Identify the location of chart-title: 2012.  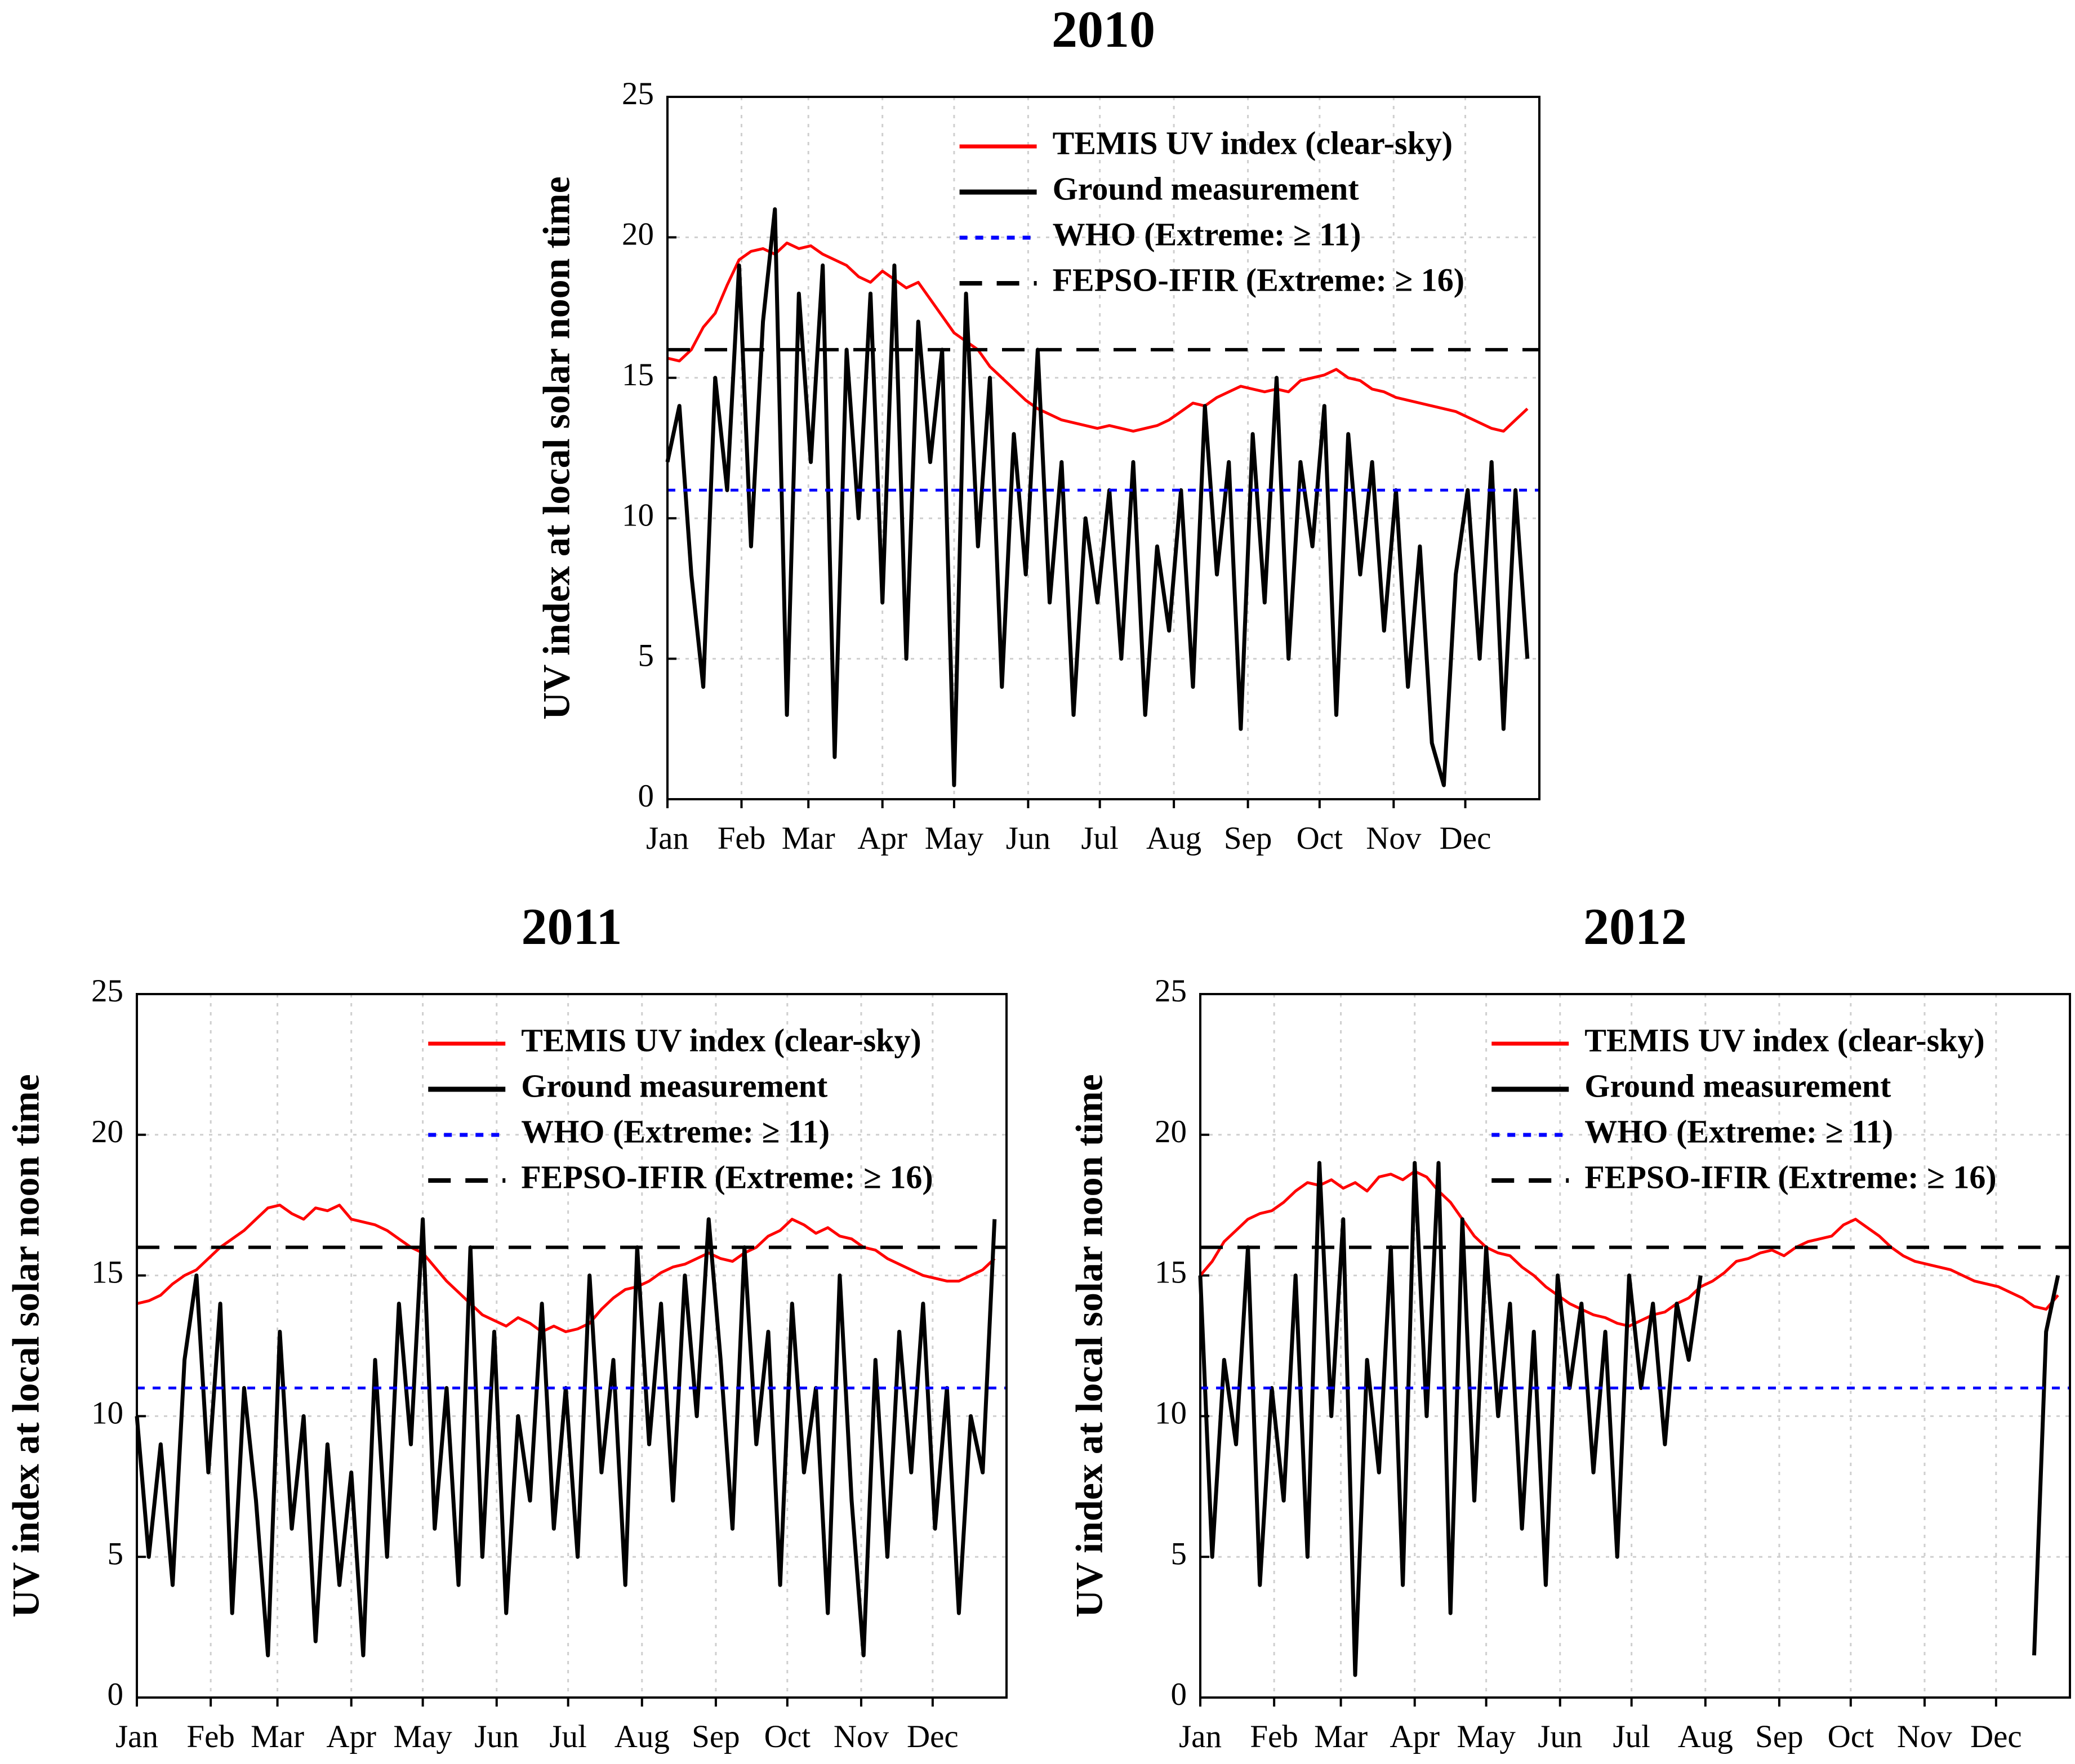
(1635, 926).